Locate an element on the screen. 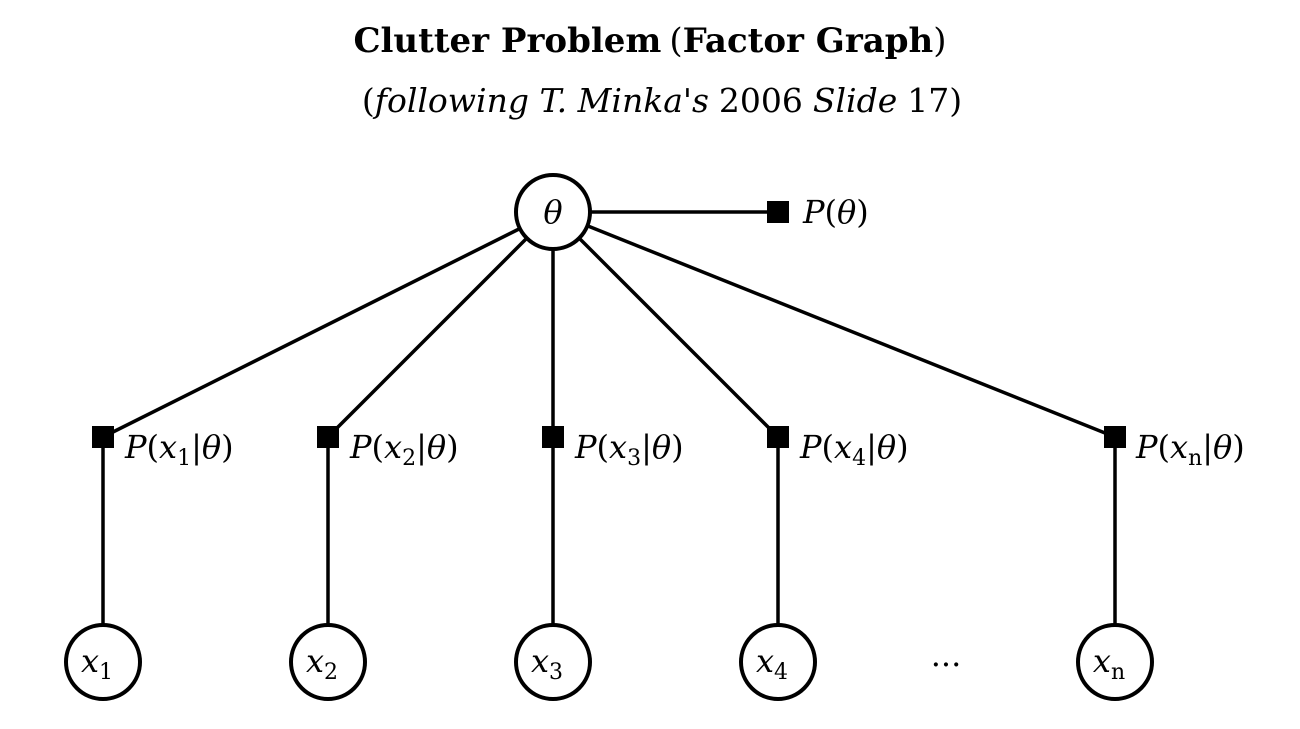 This screenshot has height=729, width=1300. observation-node-label: xn is located at coordinates (1109, 663).